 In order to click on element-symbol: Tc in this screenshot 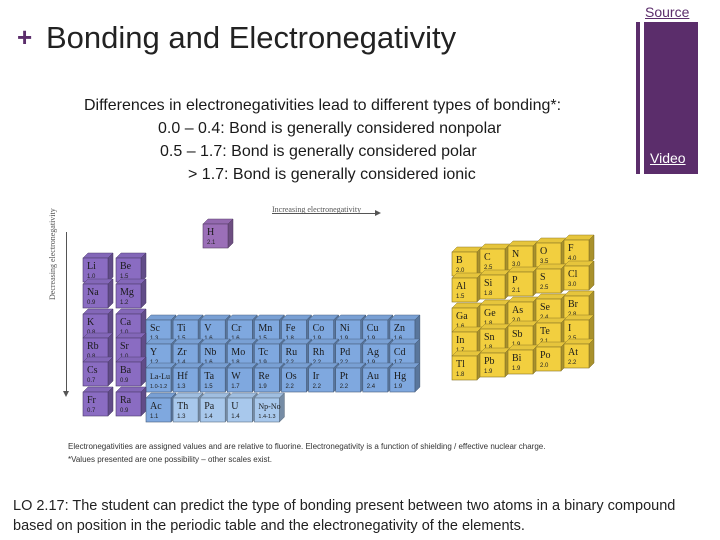, I will do `click(263, 352)`.